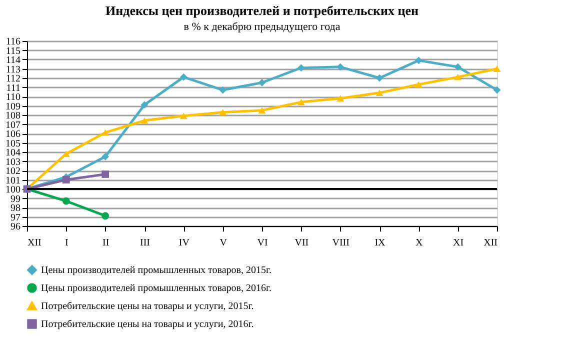 This screenshot has width=561, height=340. Describe the element at coordinates (420, 243) in the screenshot. I see `x-tick-label: X` at that location.